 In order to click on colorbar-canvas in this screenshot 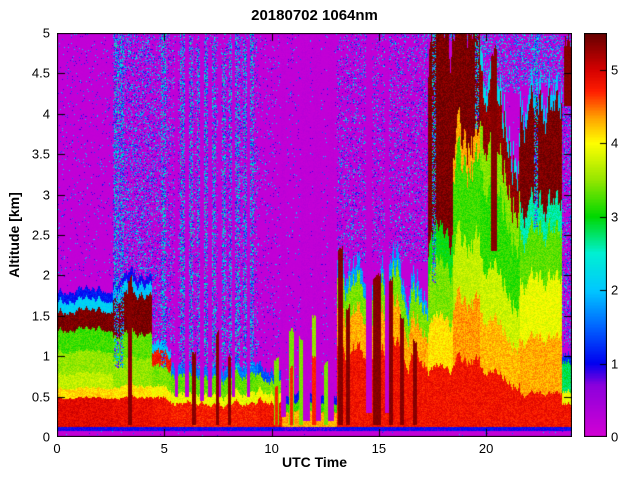, I will do `click(595, 235)`.